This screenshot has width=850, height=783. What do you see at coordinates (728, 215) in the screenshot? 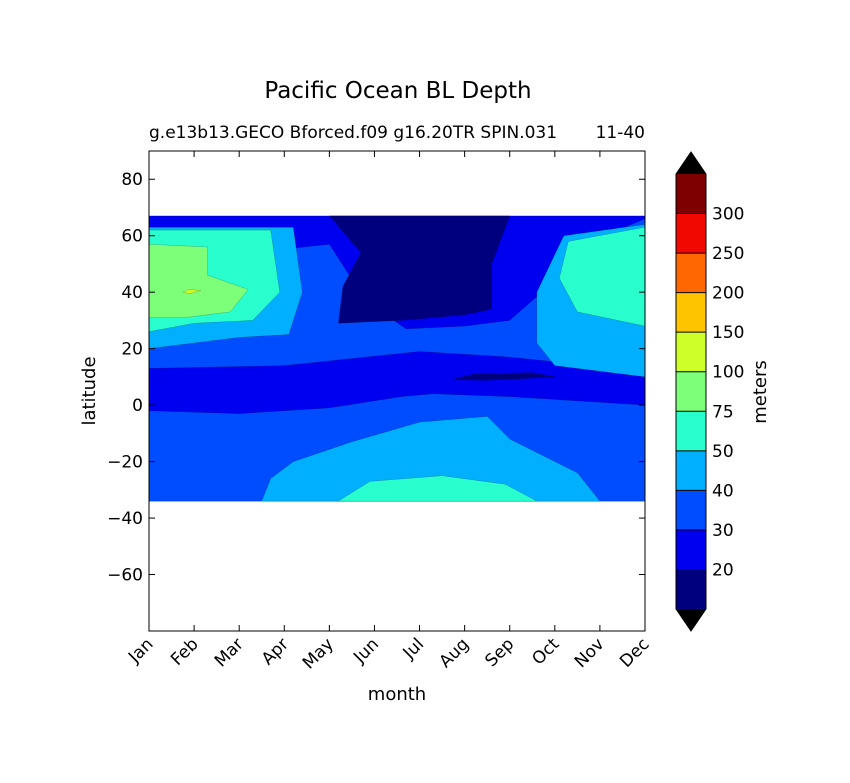
I see `colorbar-tick-label: 300` at bounding box center [728, 215].